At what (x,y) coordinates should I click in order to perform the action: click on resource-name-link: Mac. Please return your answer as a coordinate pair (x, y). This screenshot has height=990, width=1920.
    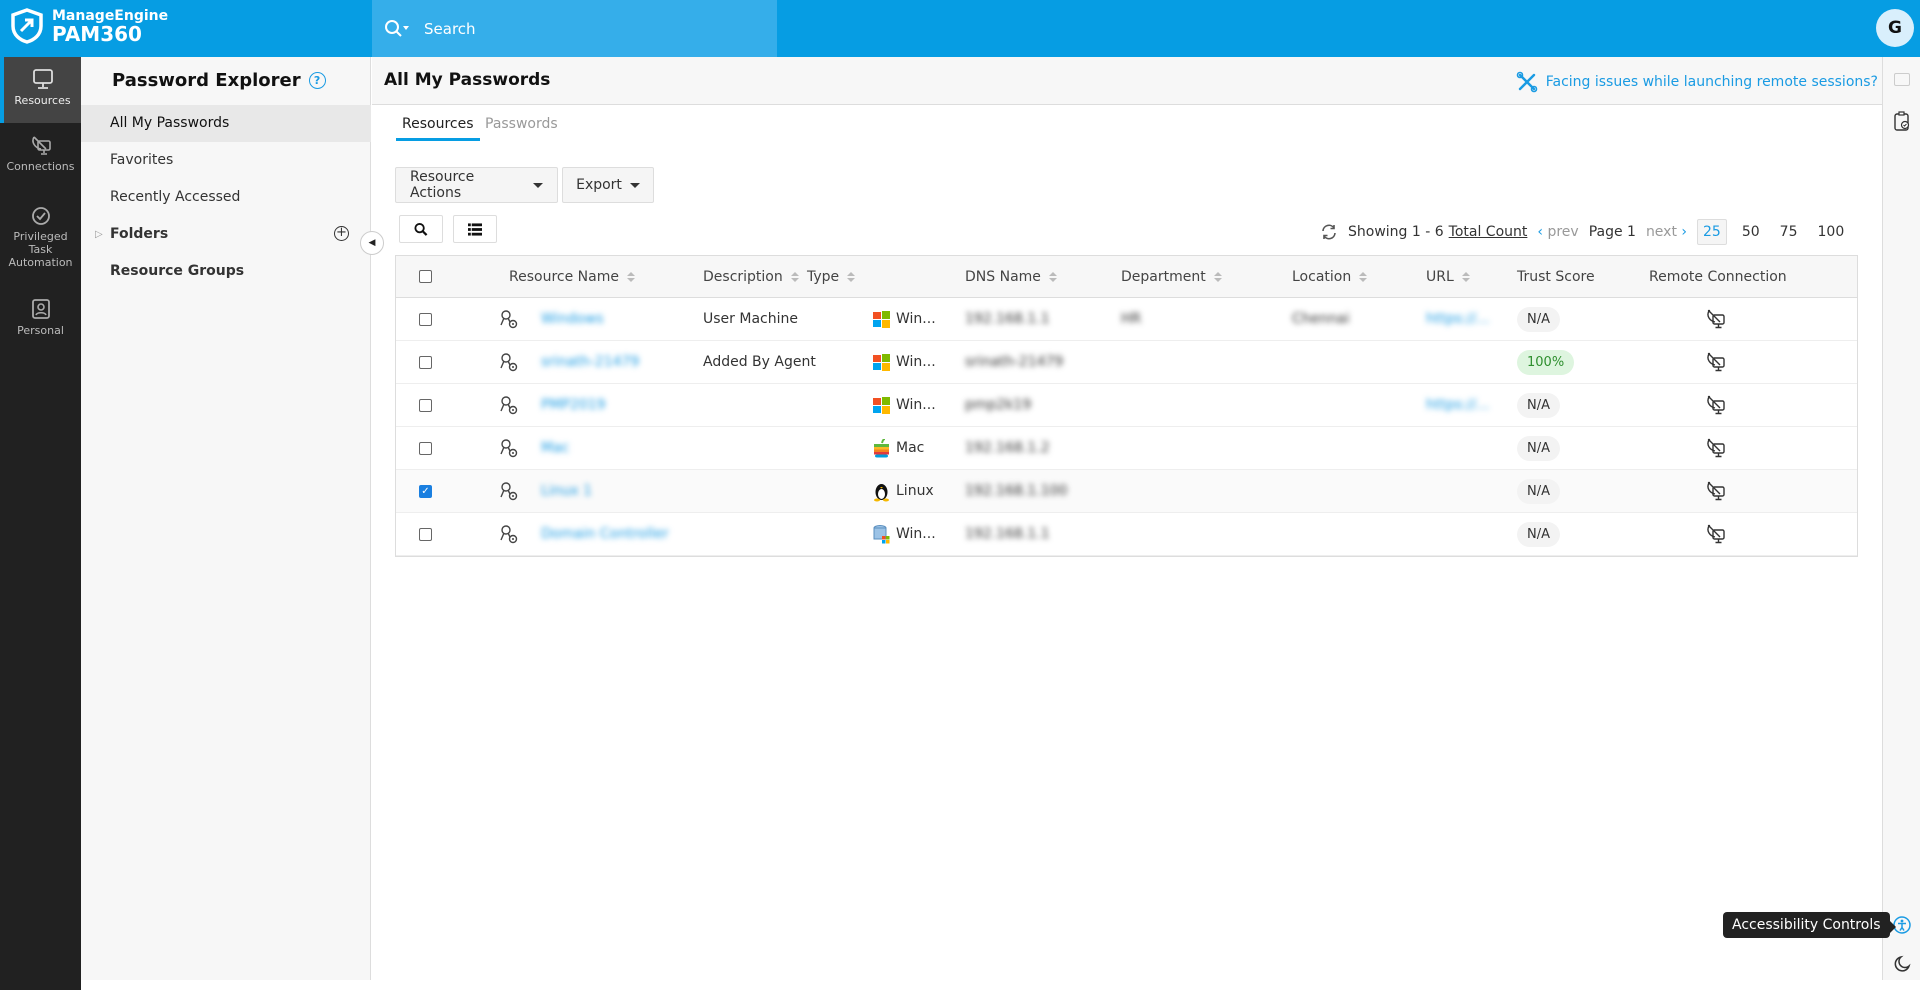
    Looking at the image, I should click on (555, 448).